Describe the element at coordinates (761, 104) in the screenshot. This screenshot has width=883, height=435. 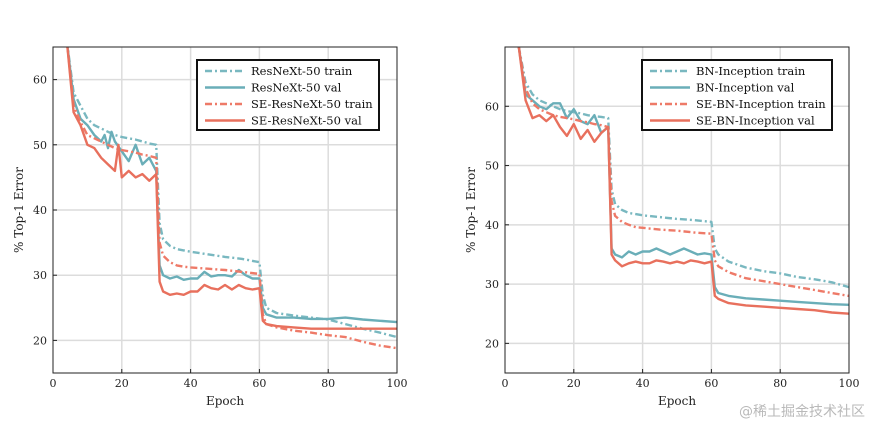
I see `legend-label: SE-BN-Inception train` at that location.